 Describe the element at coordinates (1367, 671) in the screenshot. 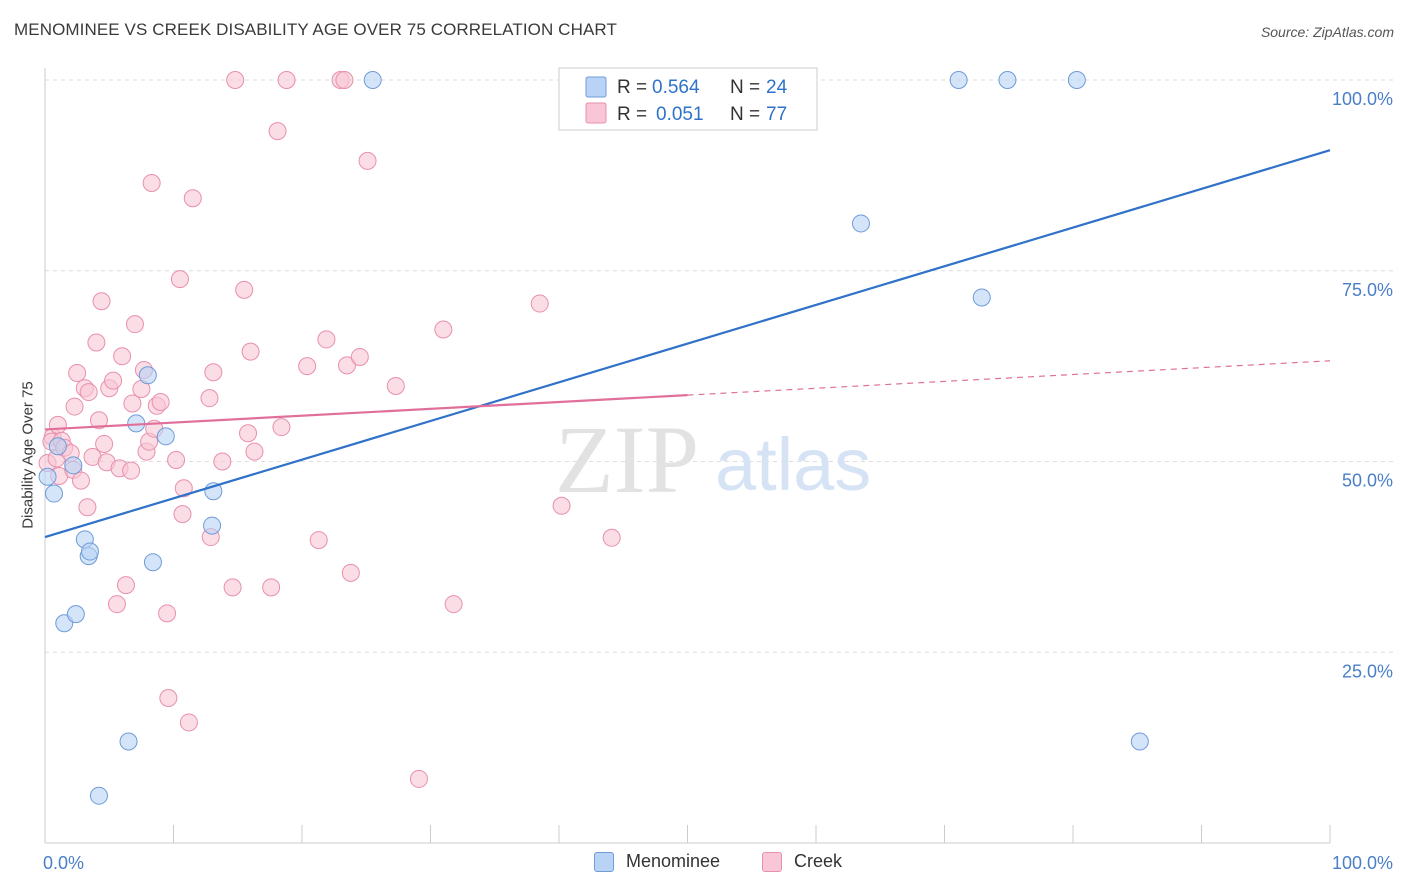

I see `y-tick-label: 25.0%` at that location.